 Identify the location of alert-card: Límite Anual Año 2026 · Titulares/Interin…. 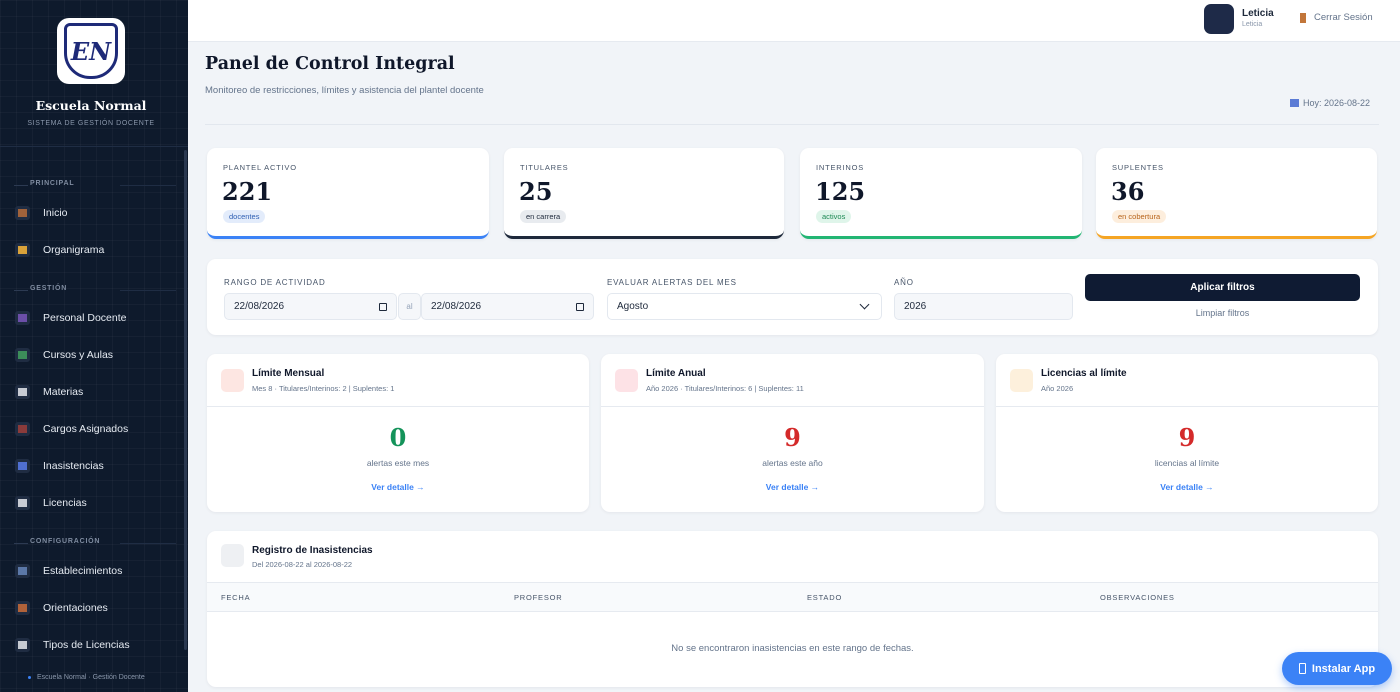
(792, 433).